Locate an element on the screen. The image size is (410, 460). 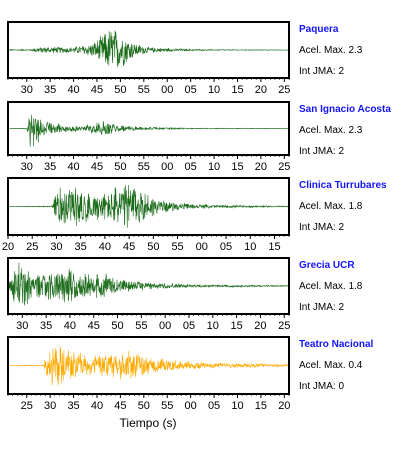
jma-intensity-label: Int JMA: 0 is located at coordinates (321, 386).